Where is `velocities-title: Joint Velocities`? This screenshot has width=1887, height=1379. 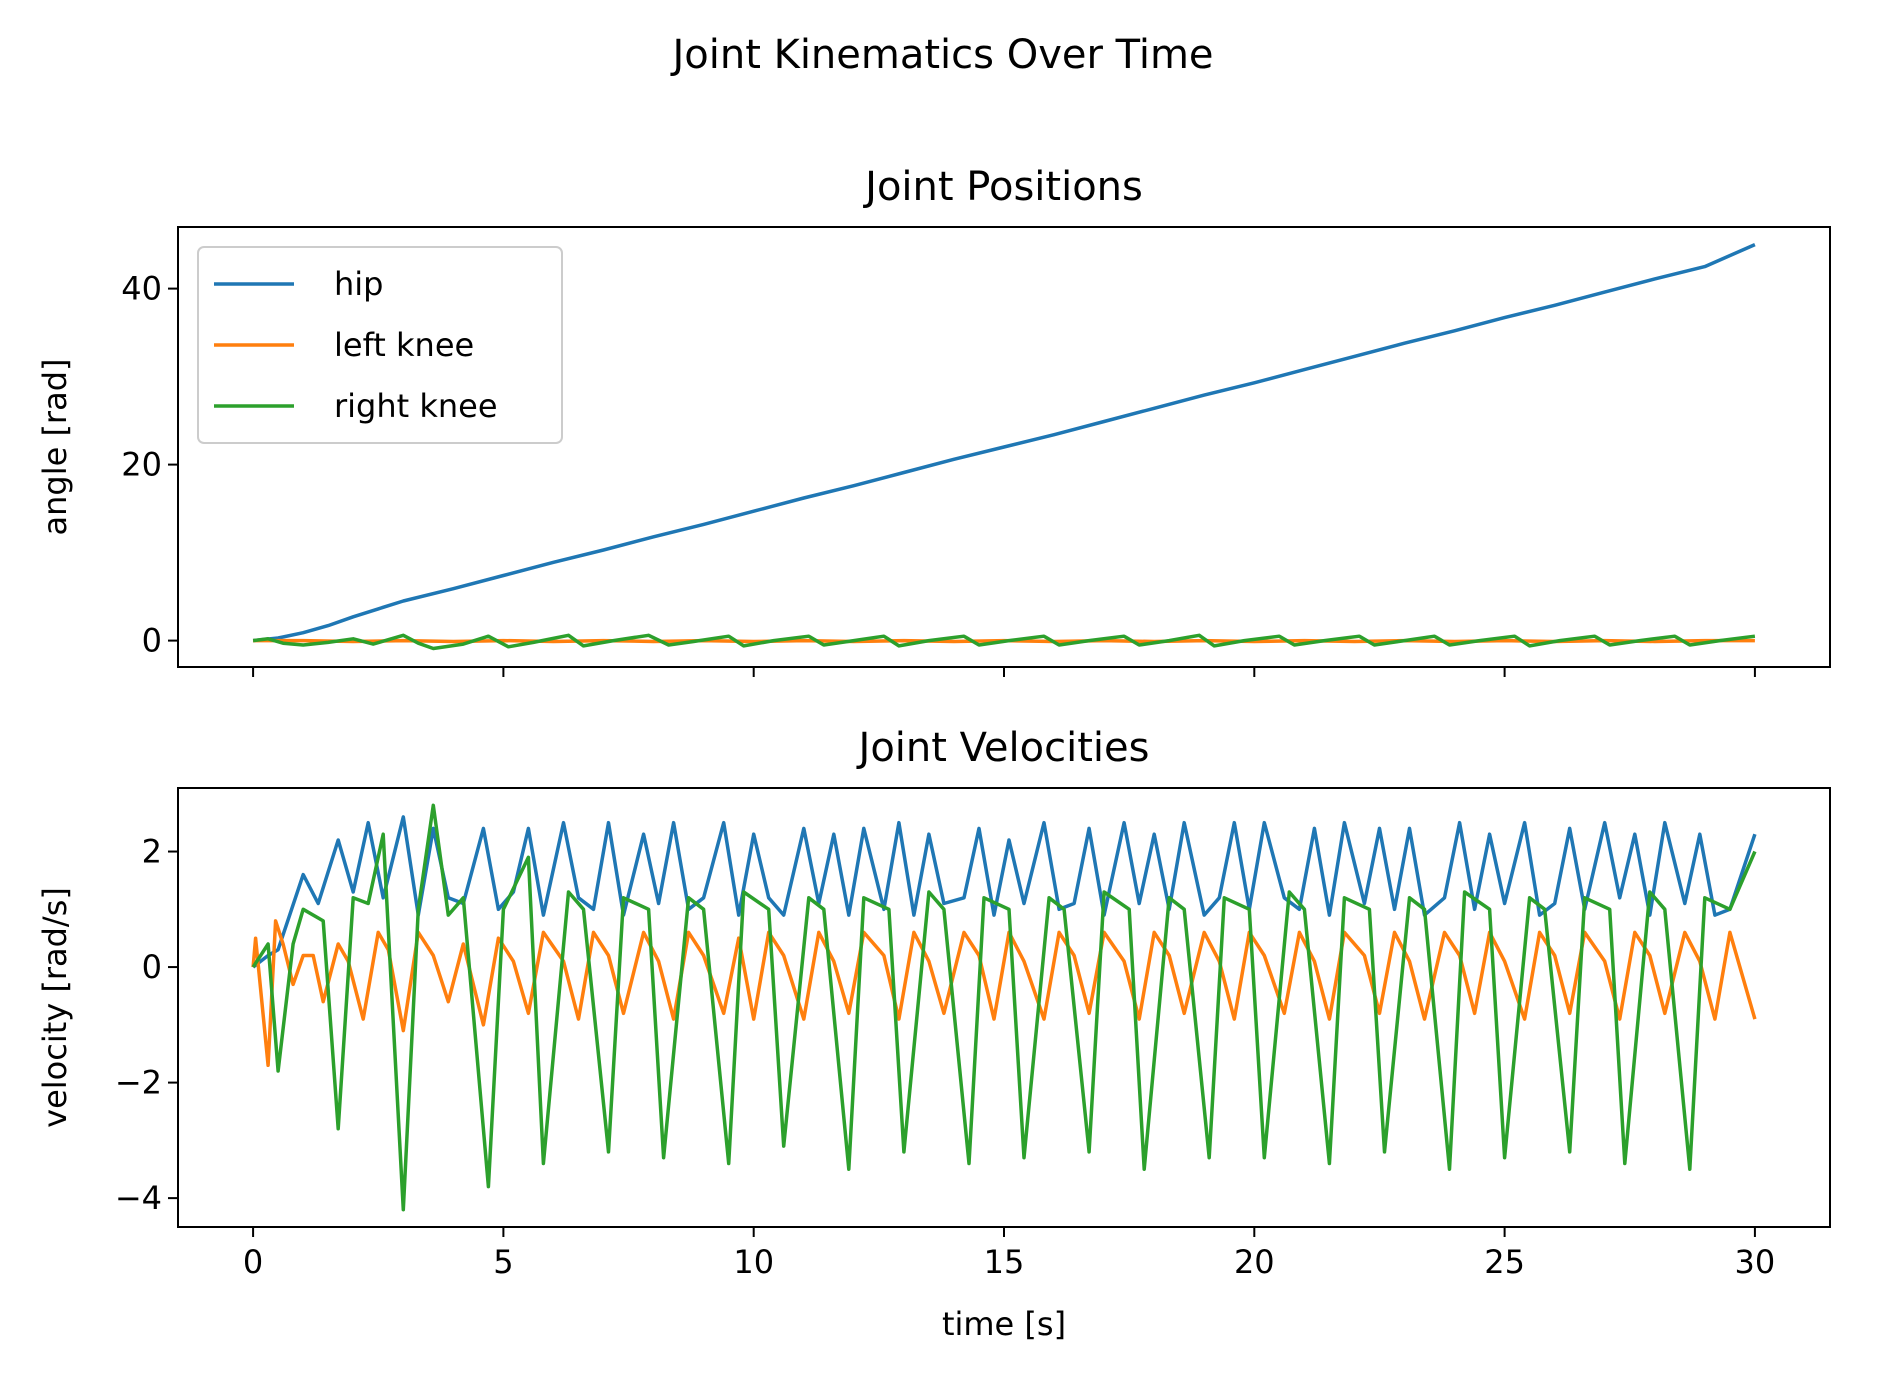 velocities-title: Joint Velocities is located at coordinates (1003, 748).